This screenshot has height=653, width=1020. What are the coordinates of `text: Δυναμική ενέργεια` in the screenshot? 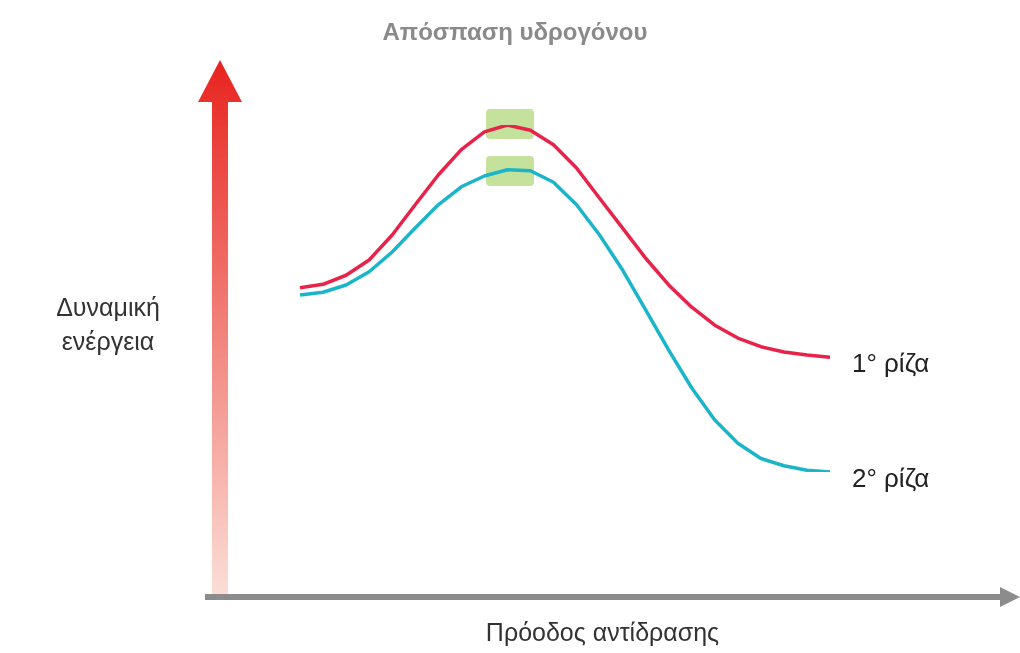 It's located at (108, 324).